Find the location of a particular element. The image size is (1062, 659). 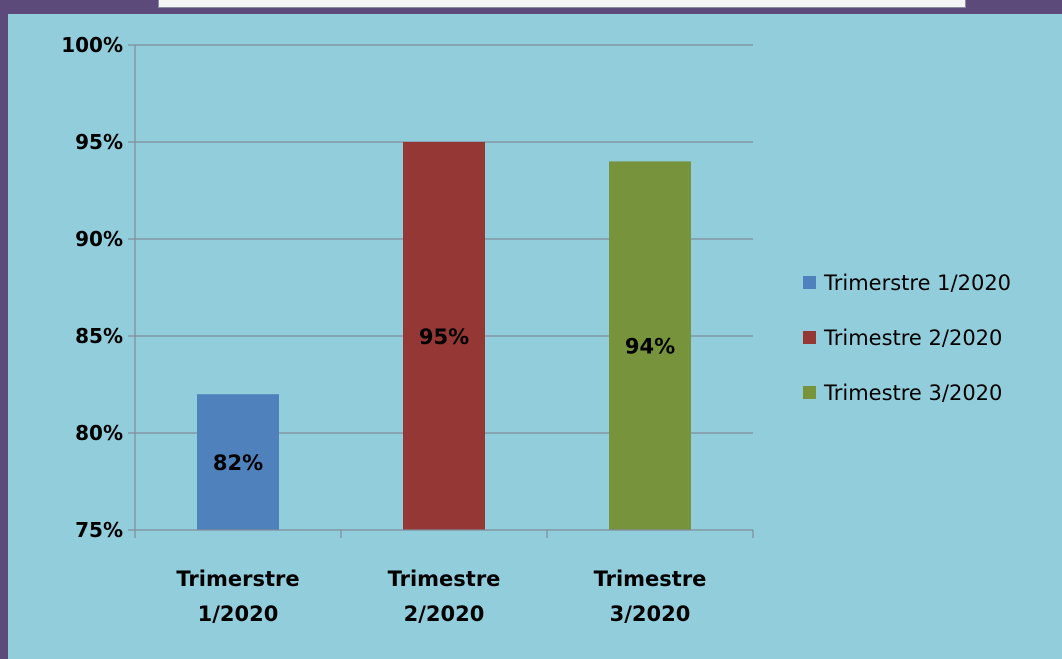

y-tick-label: 100% is located at coordinates (92, 45).